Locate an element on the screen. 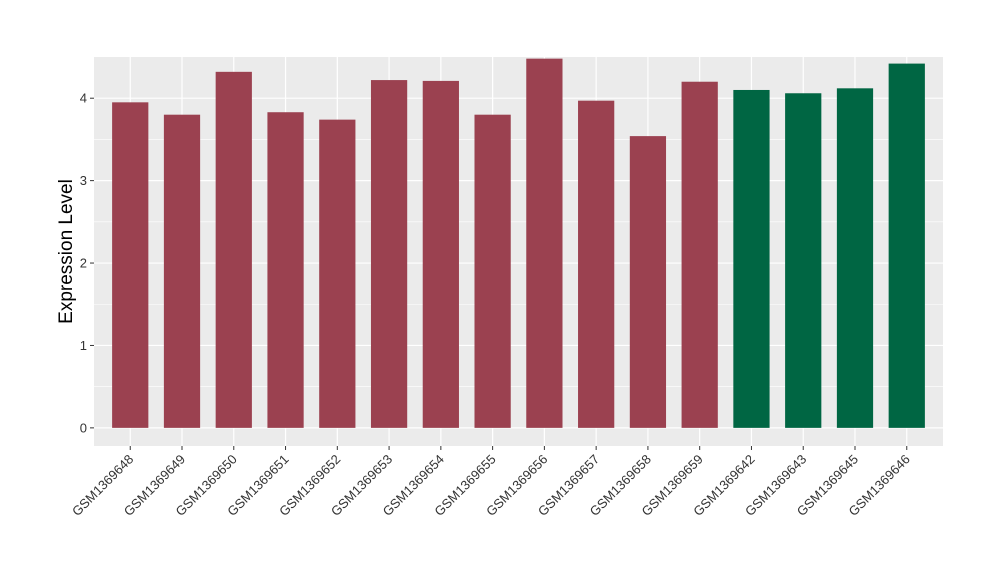  bar-GSM1369656 is located at coordinates (544, 243).